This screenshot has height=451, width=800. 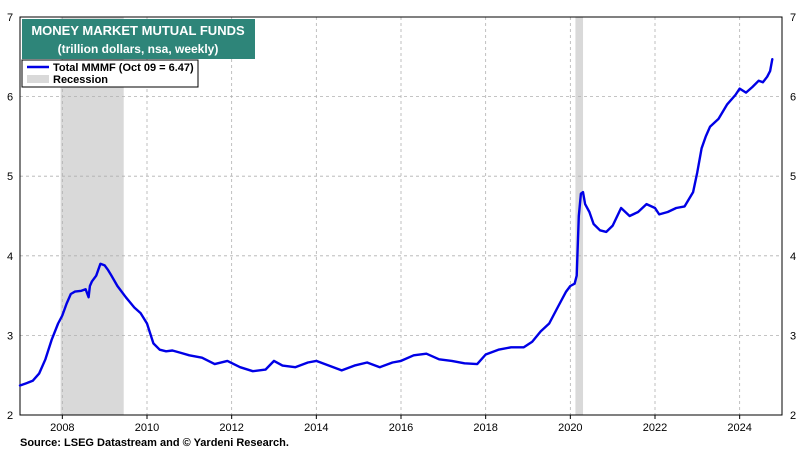 What do you see at coordinates (62, 428) in the screenshot?
I see `x-tick-label: 2008` at bounding box center [62, 428].